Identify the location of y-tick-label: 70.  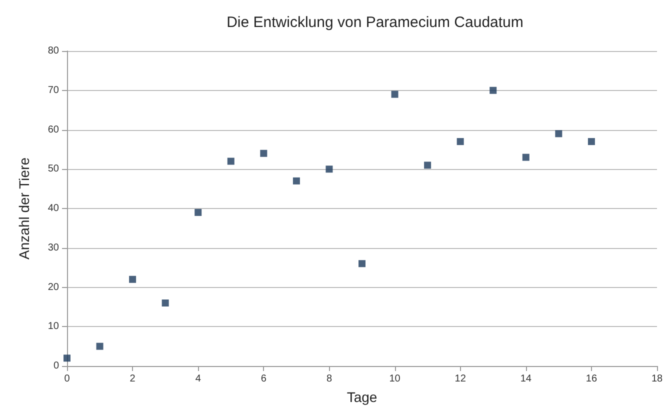
(54, 90).